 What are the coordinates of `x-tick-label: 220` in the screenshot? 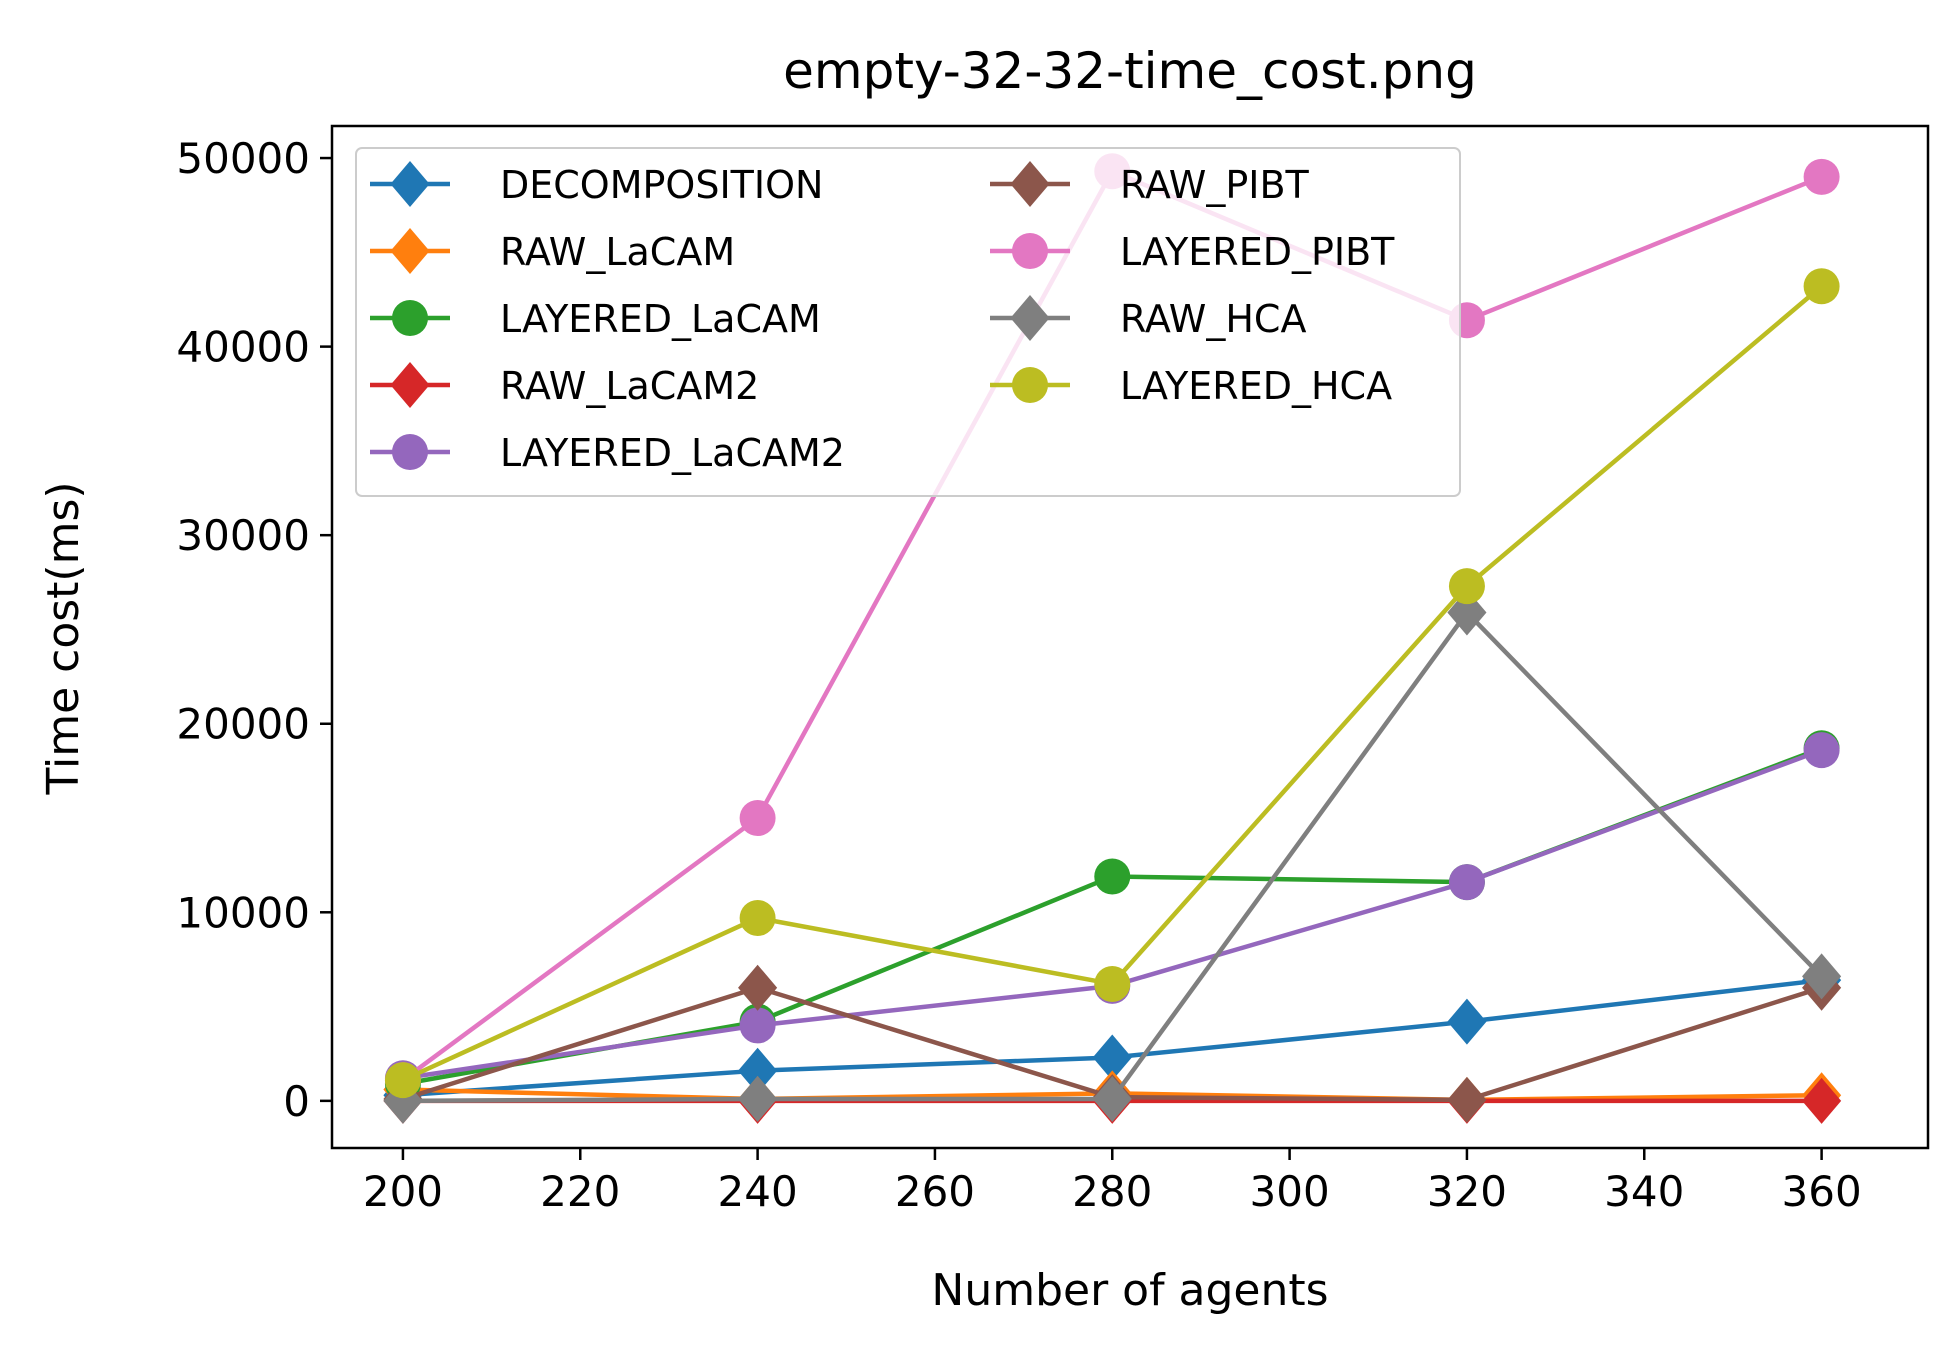 It's located at (580, 1191).